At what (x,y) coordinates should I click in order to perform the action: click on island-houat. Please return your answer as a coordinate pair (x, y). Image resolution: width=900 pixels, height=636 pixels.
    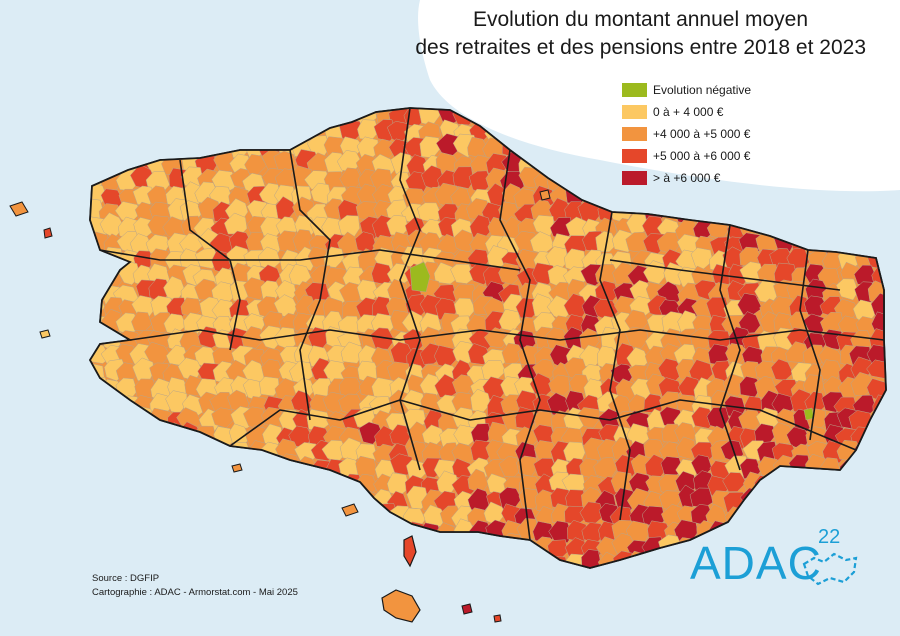
    Looking at the image, I should click on (467, 609).